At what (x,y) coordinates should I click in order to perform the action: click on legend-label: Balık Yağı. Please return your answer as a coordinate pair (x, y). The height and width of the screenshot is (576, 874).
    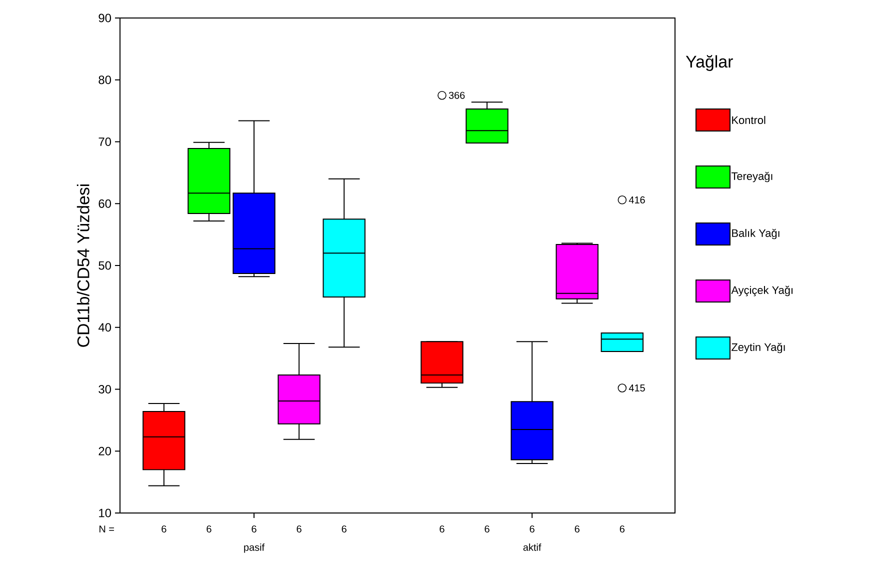
    Looking at the image, I should click on (756, 234).